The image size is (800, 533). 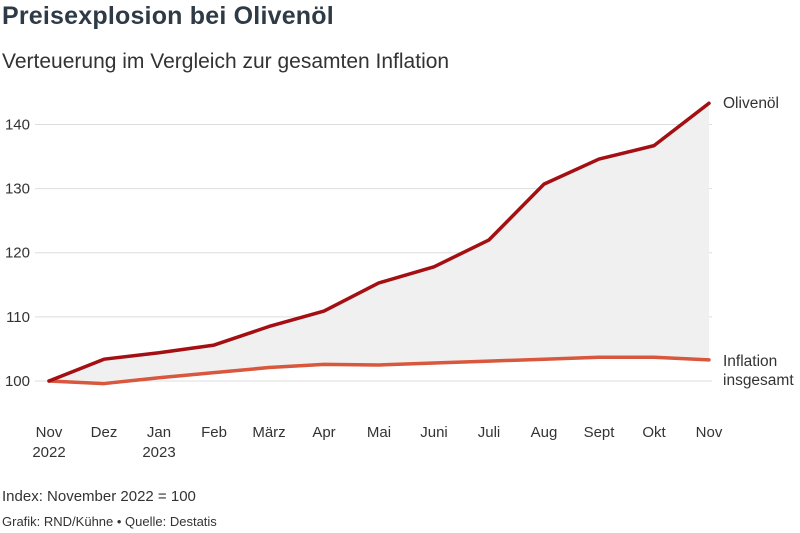 What do you see at coordinates (434, 432) in the screenshot?
I see `x-tick-label-7: Juni` at bounding box center [434, 432].